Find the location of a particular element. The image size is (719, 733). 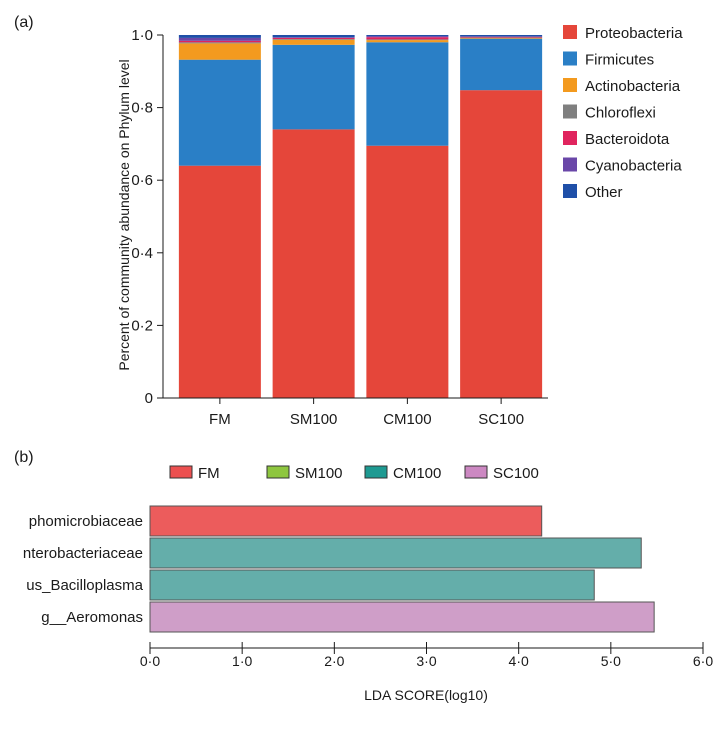

legend-label: CM100 is located at coordinates (417, 473).